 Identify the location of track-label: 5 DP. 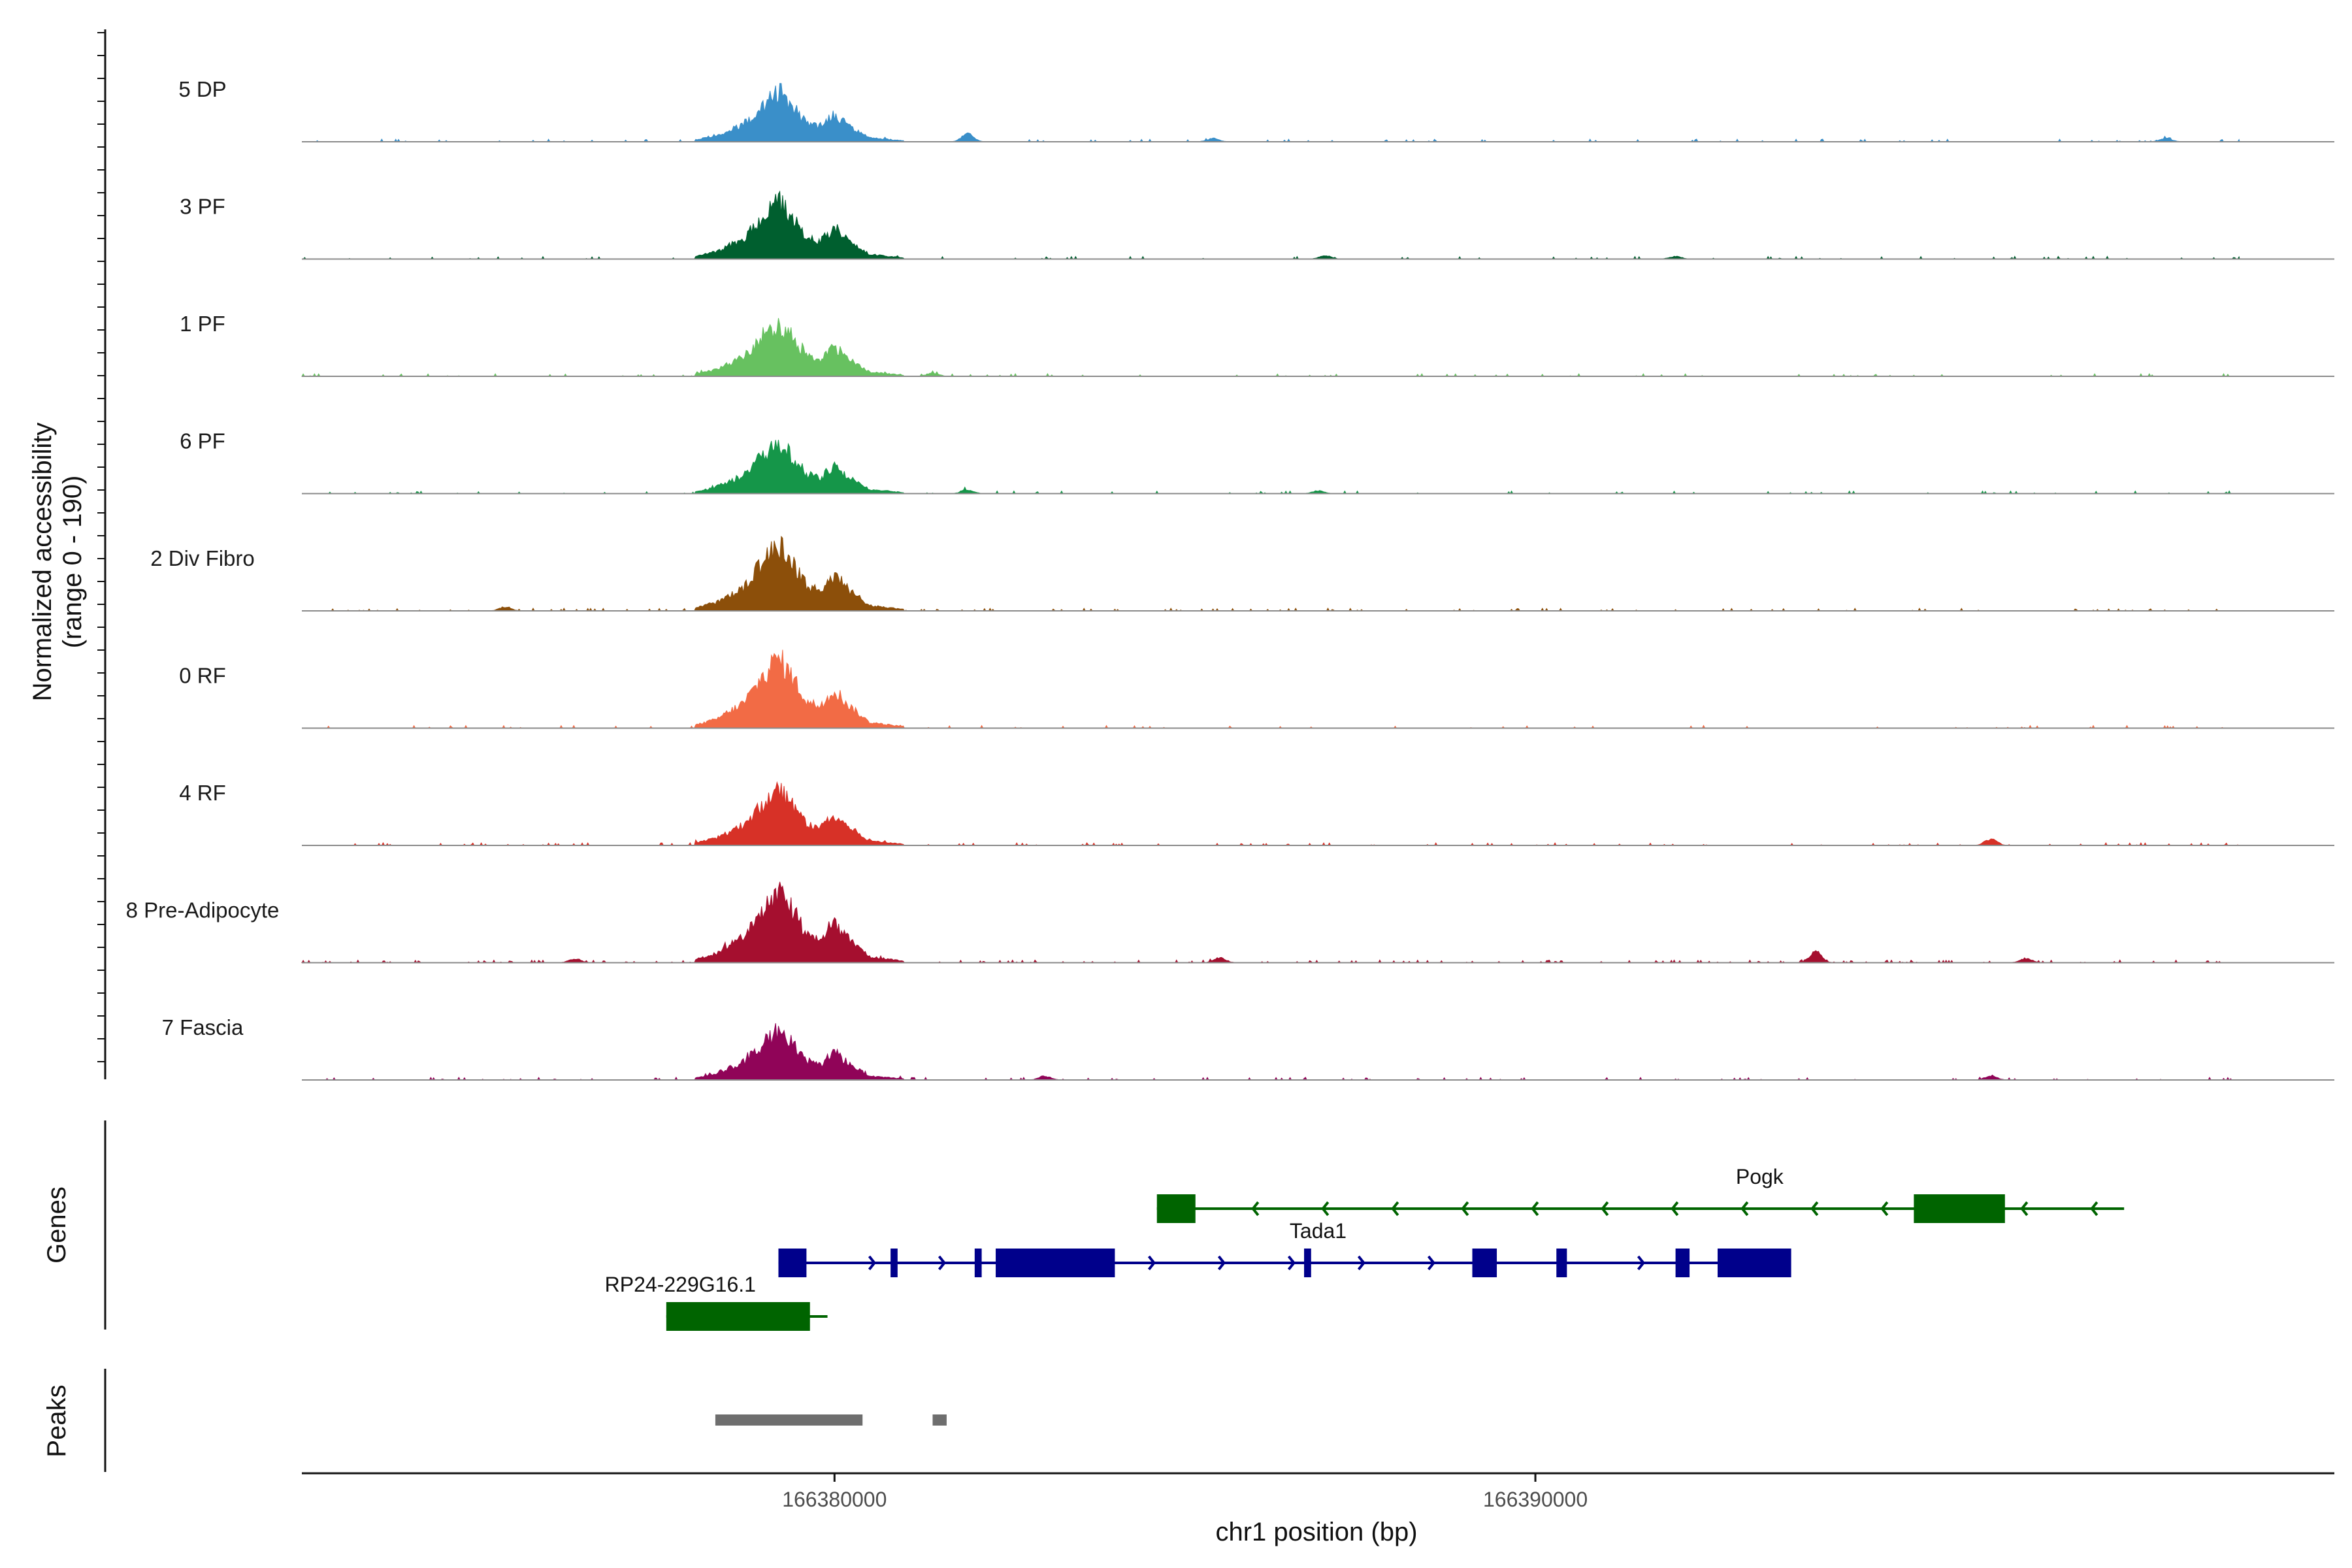
(202, 89).